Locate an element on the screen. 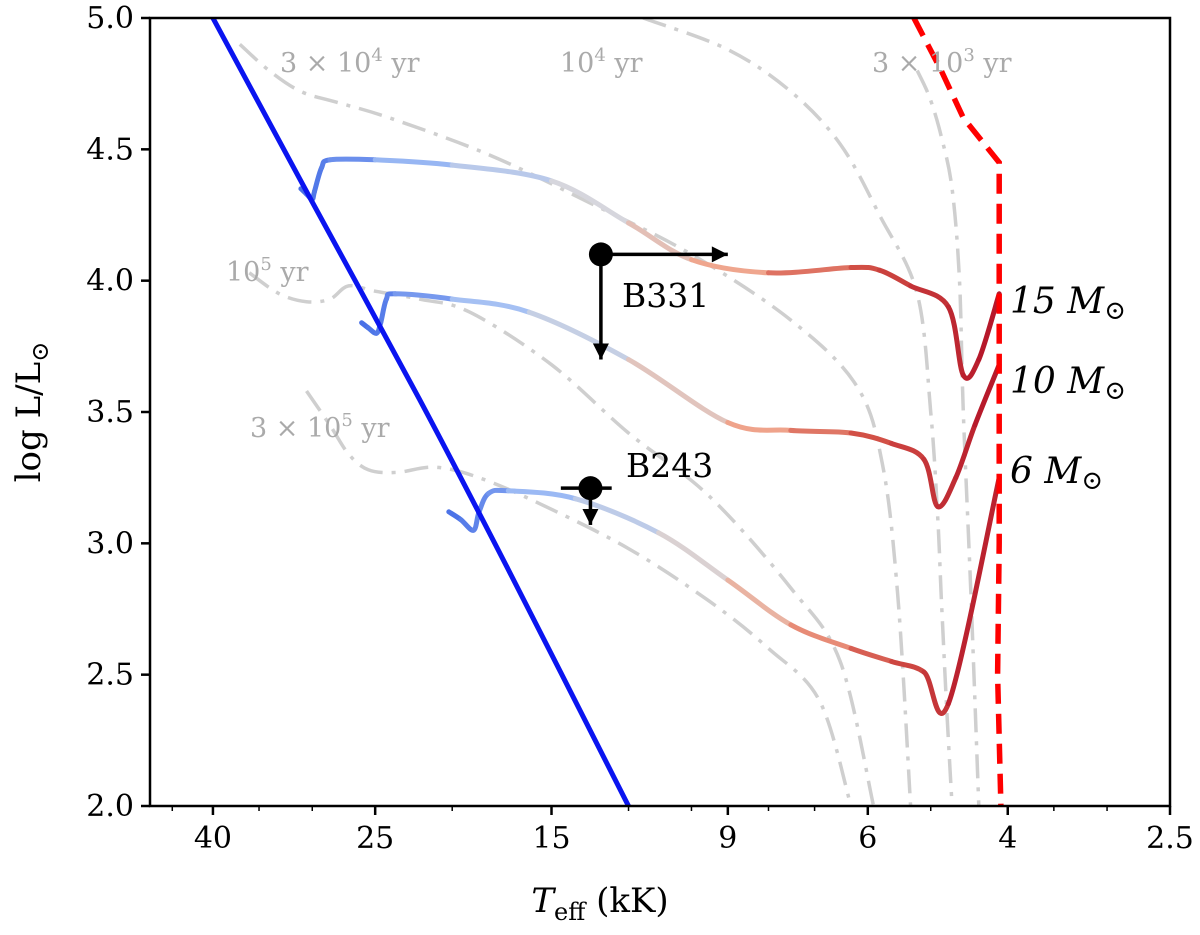  hayashi-line-group is located at coordinates (957, 412).